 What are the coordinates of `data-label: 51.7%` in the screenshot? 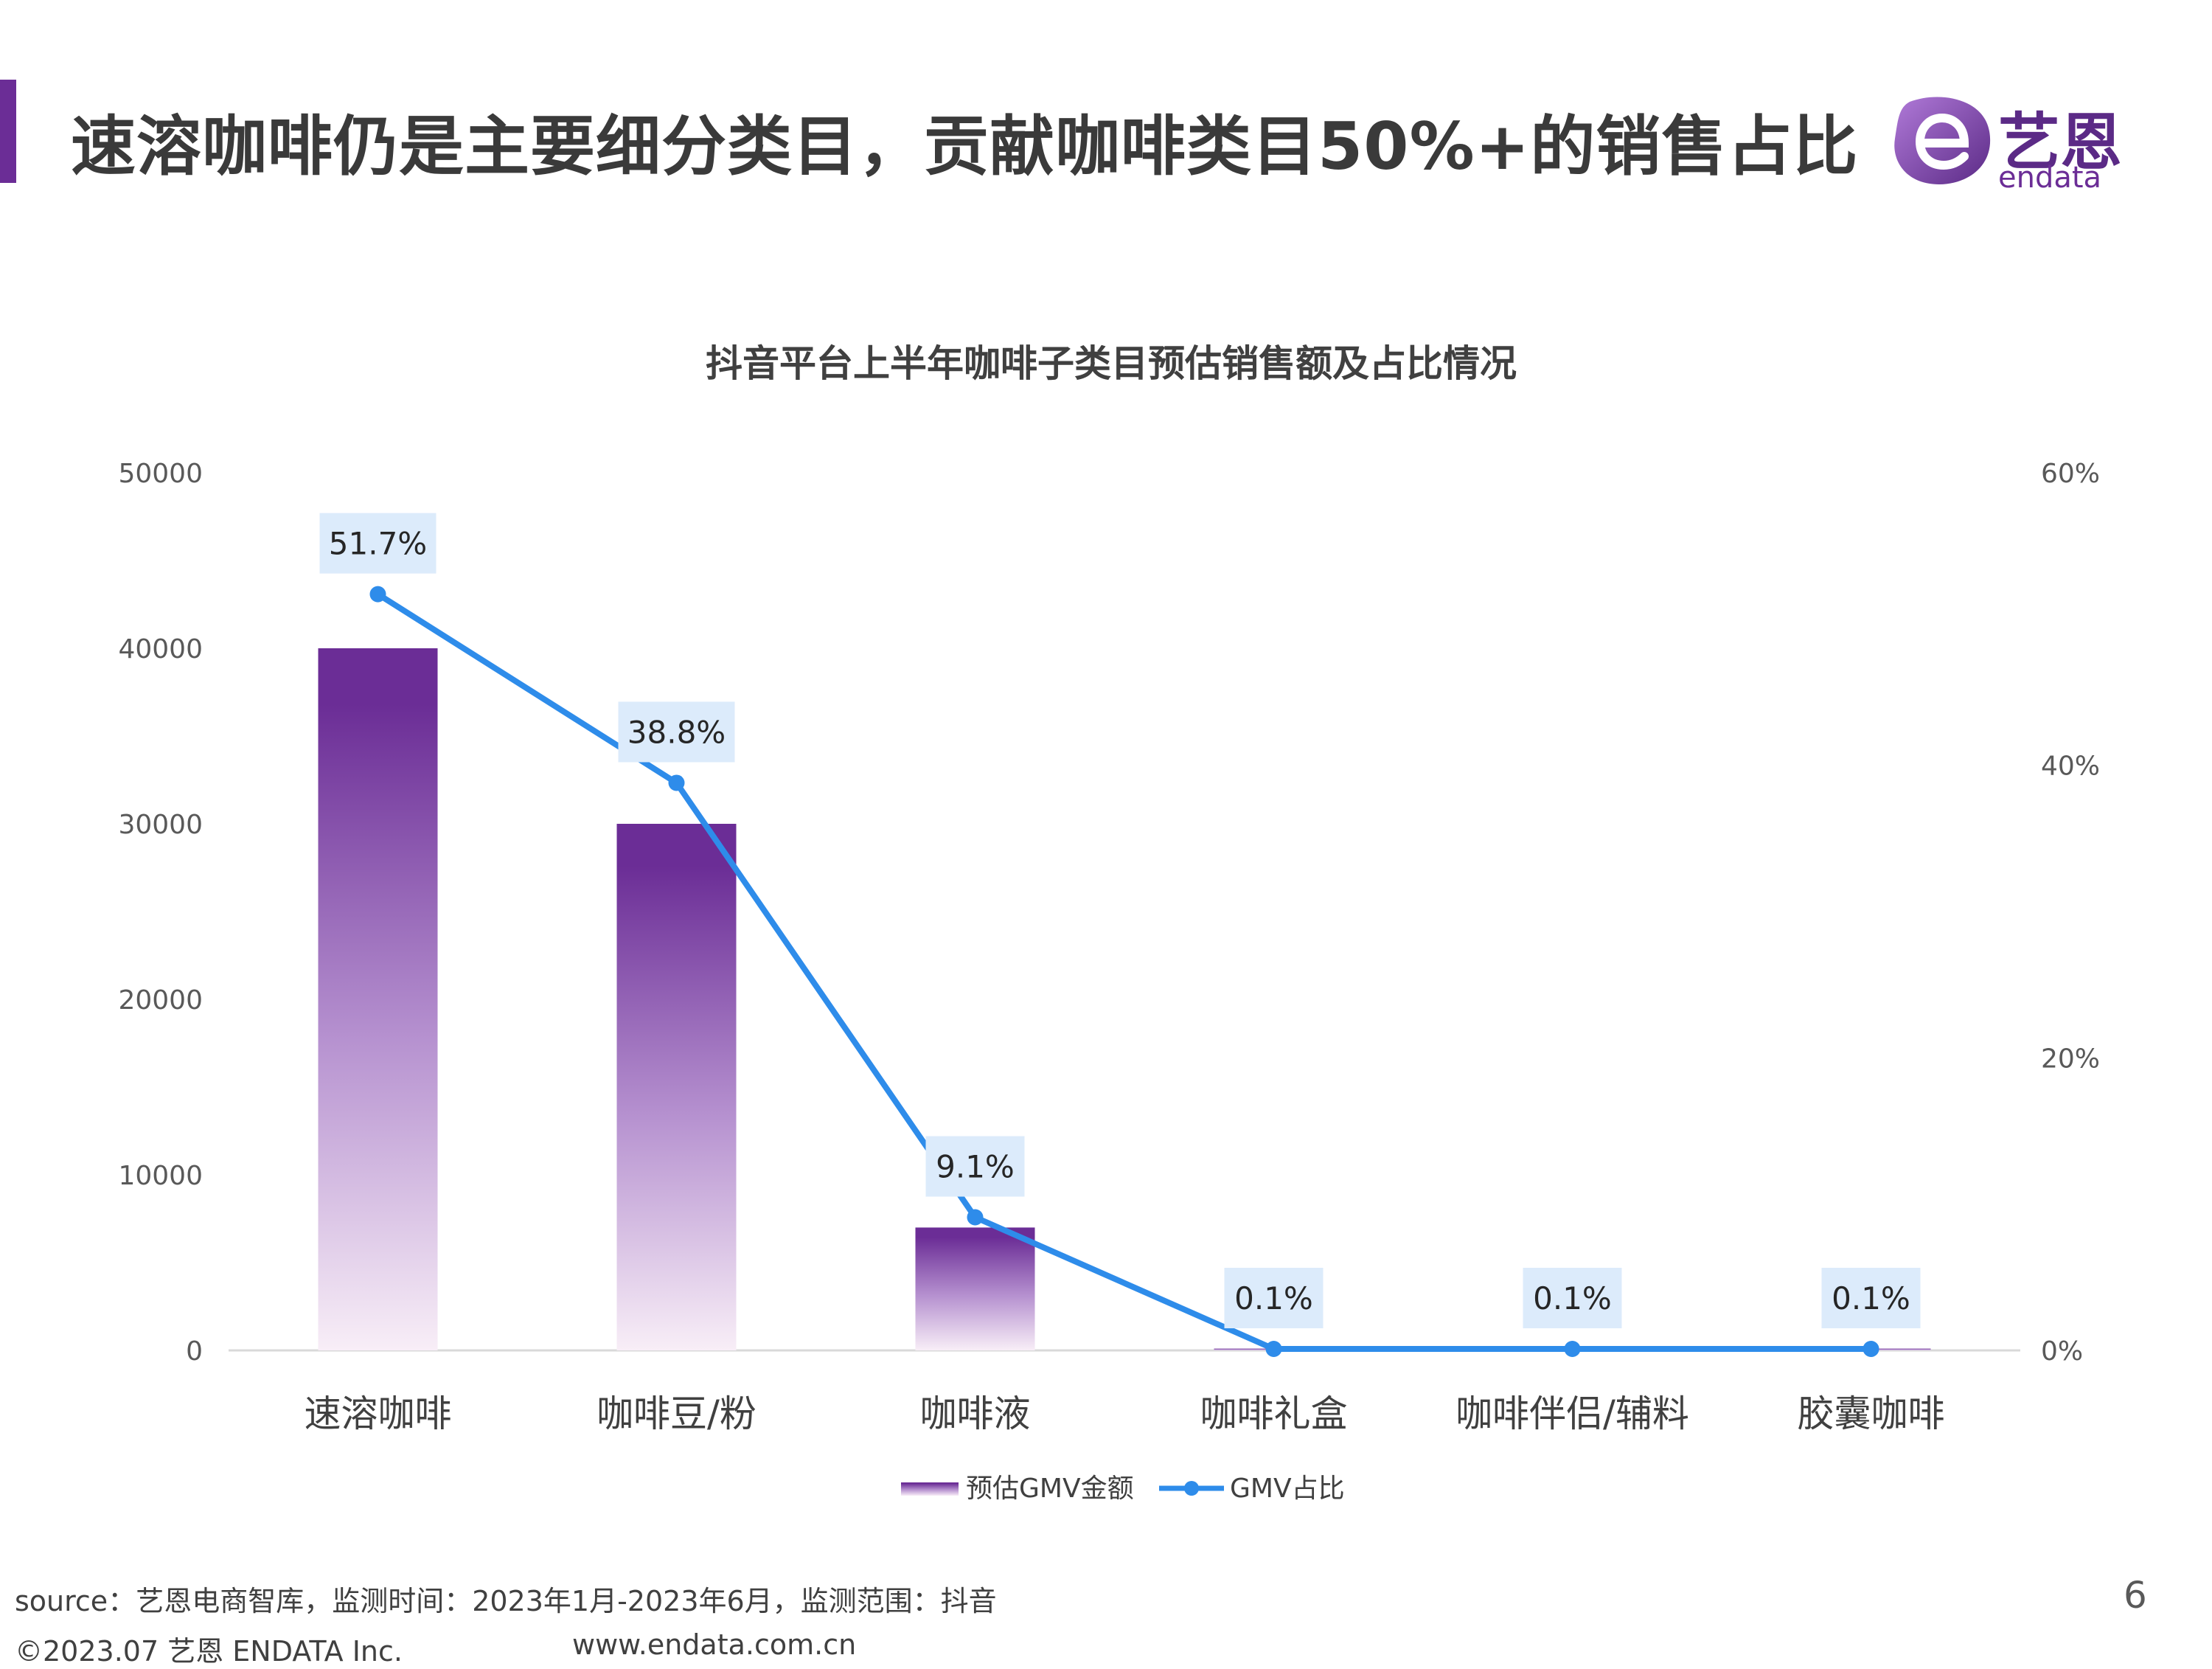 It's located at (378, 544).